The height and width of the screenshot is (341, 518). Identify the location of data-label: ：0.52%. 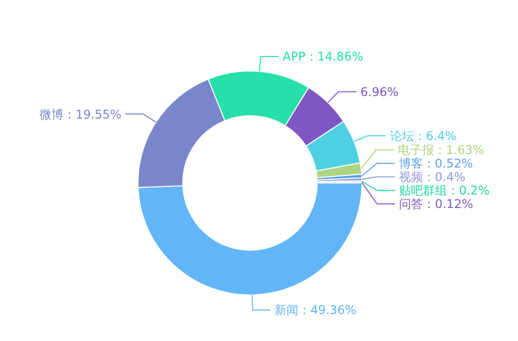
(447, 163).